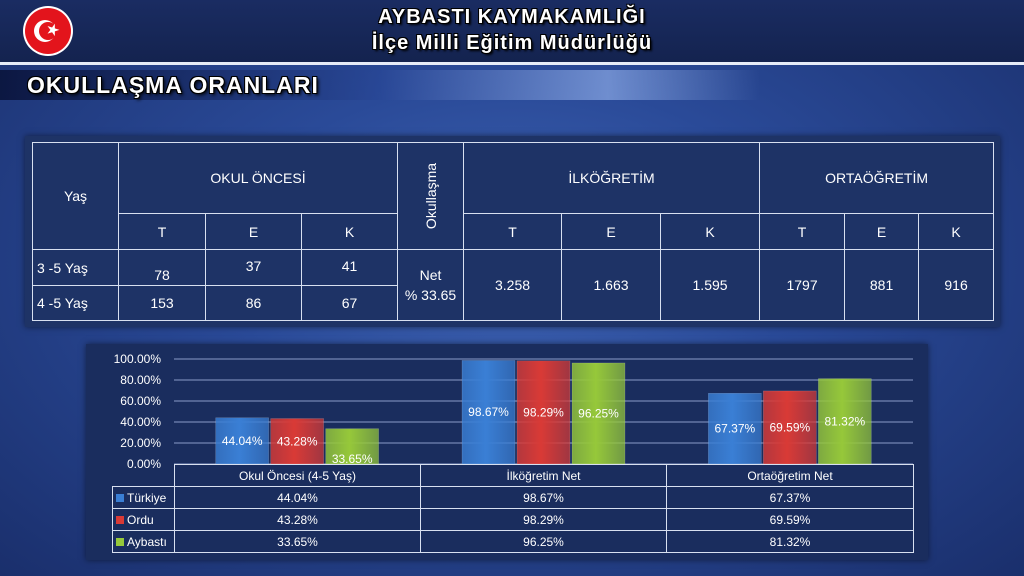 Image resolution: width=1024 pixels, height=576 pixels. I want to click on data-cell: 69.59%, so click(790, 519).